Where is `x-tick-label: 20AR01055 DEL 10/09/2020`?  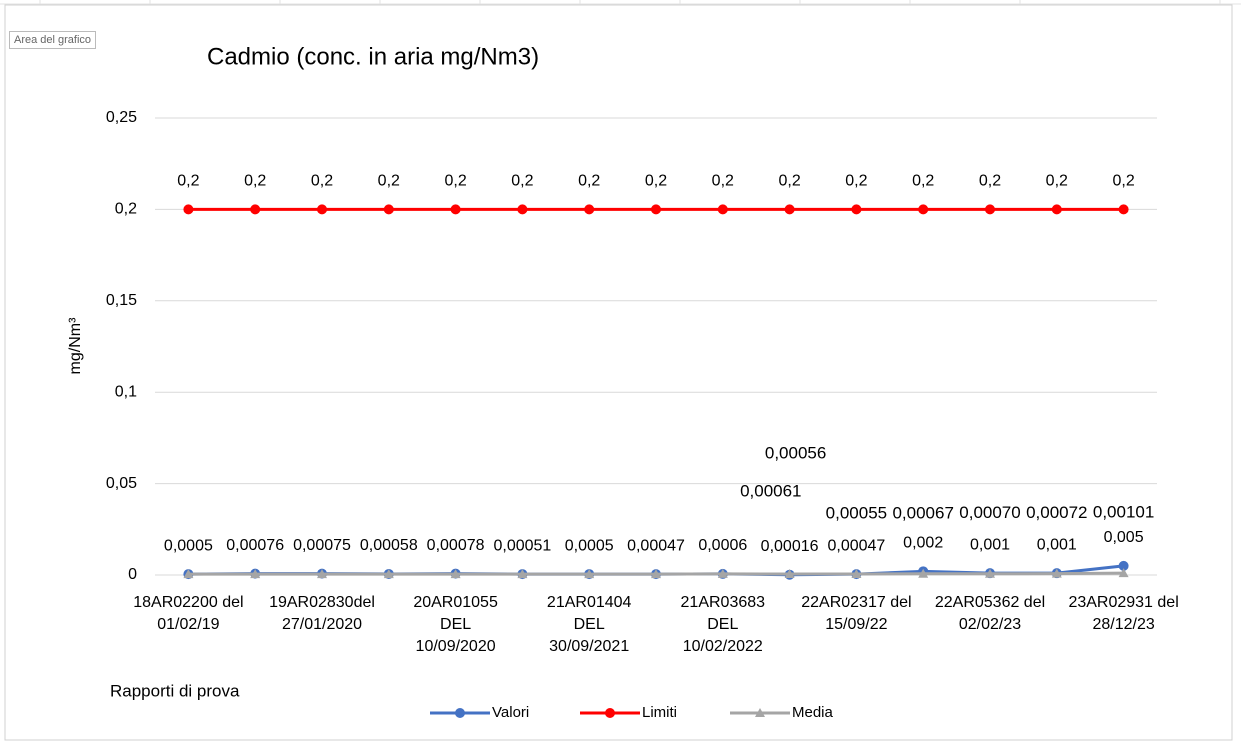
x-tick-label: 20AR01055 DEL 10/09/2020 is located at coordinates (455, 624).